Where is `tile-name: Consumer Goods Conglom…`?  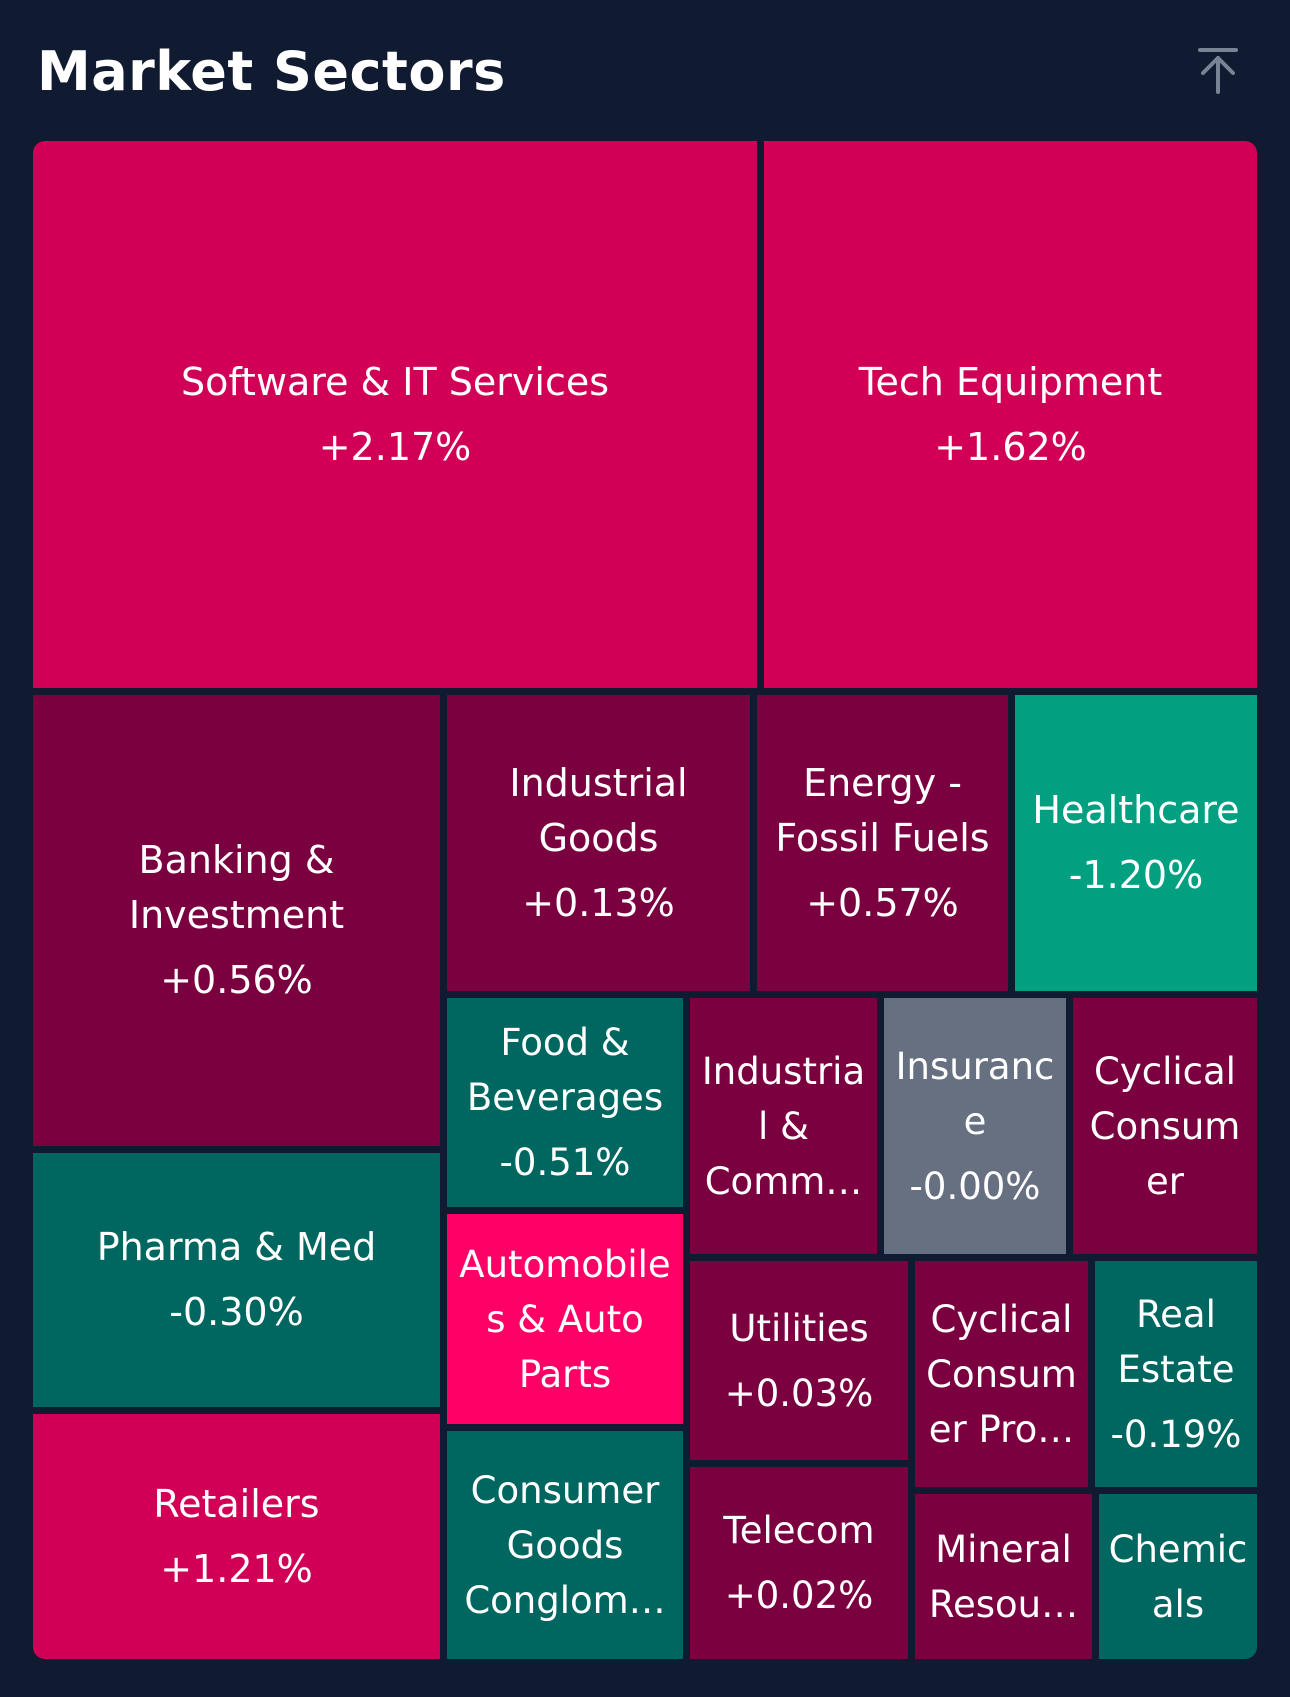 tile-name: Consumer Goods Conglom… is located at coordinates (565, 1545).